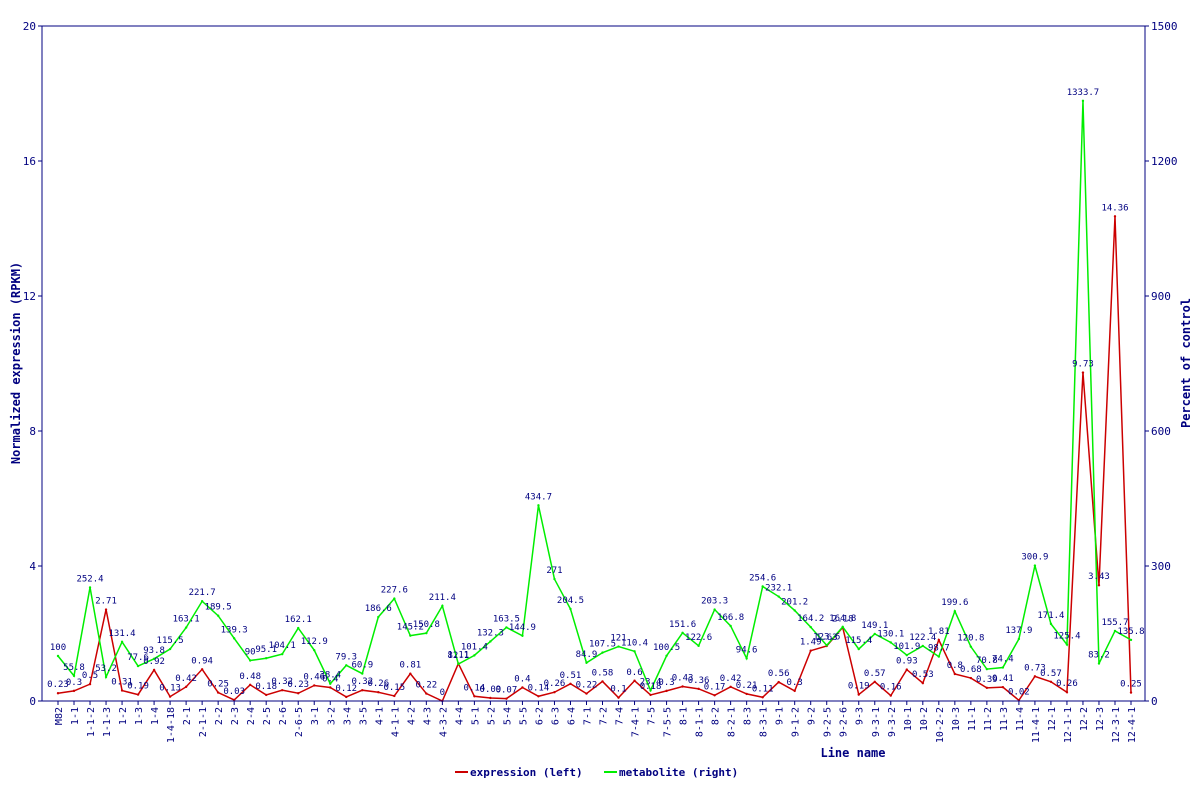 This screenshot has width=1200, height=800. Describe the element at coordinates (1099, 656) in the screenshot. I see `data-label: 83.2` at that location.